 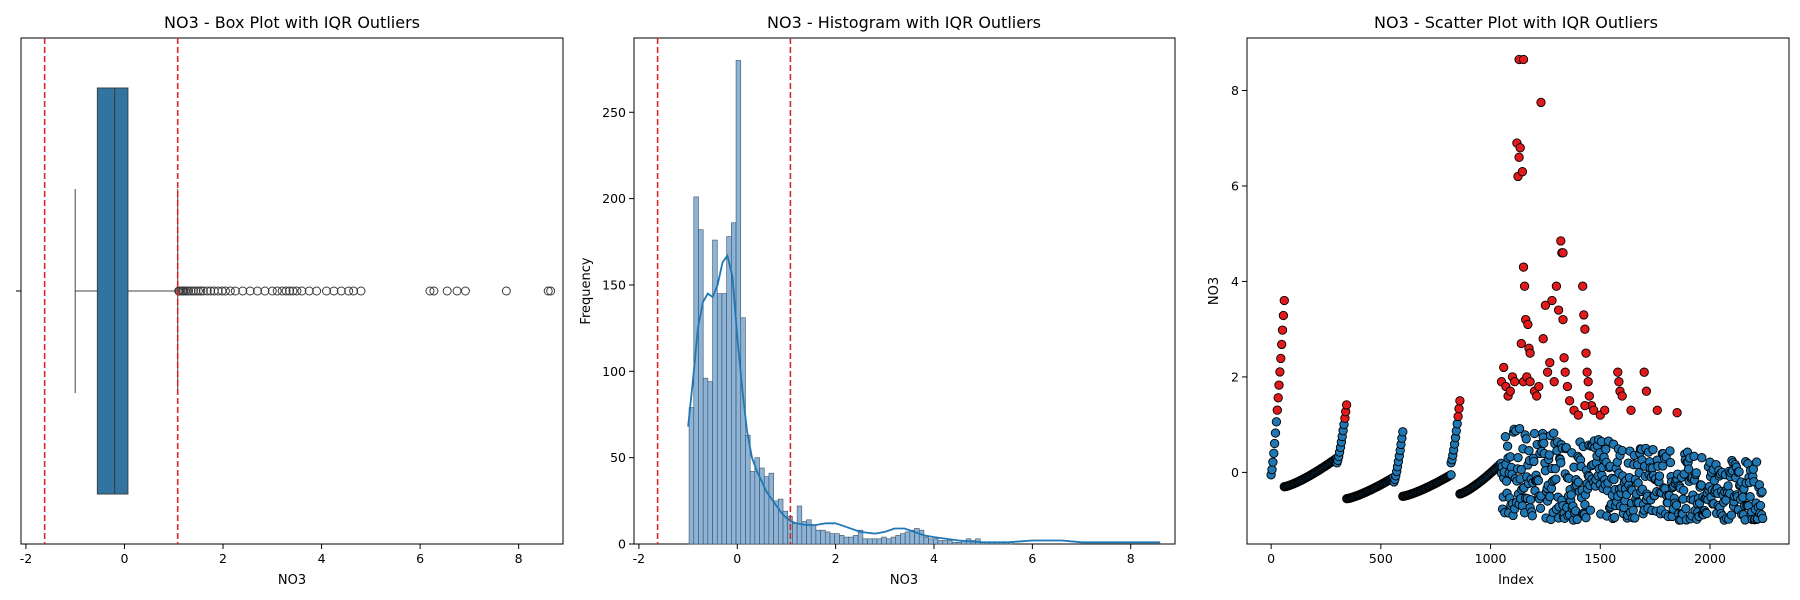 I want to click on scatter-ytick-label: 4, so click(x=1235, y=281).